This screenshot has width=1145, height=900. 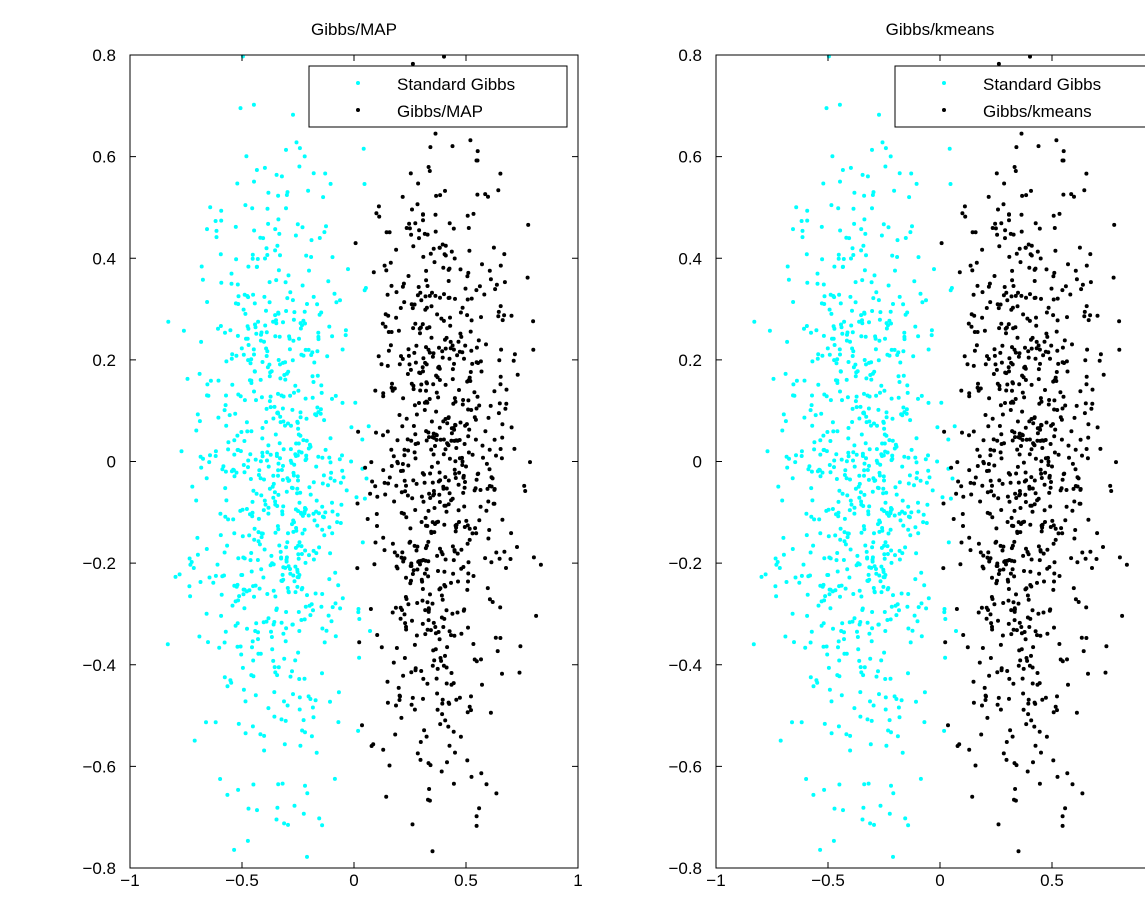 What do you see at coordinates (1037, 111) in the screenshot?
I see `legend-label-gibbs-kmeans: Gibbs/kmeans` at bounding box center [1037, 111].